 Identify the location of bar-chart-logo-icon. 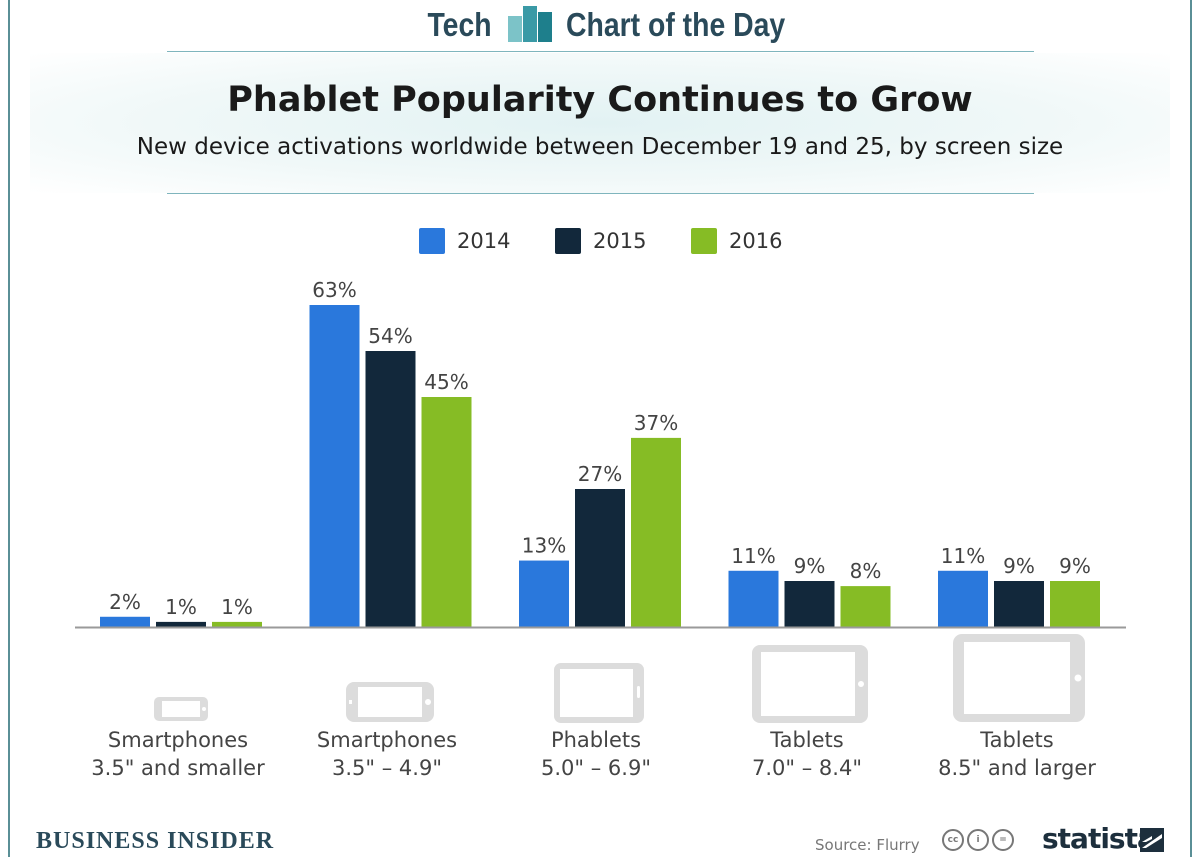
(530, 24).